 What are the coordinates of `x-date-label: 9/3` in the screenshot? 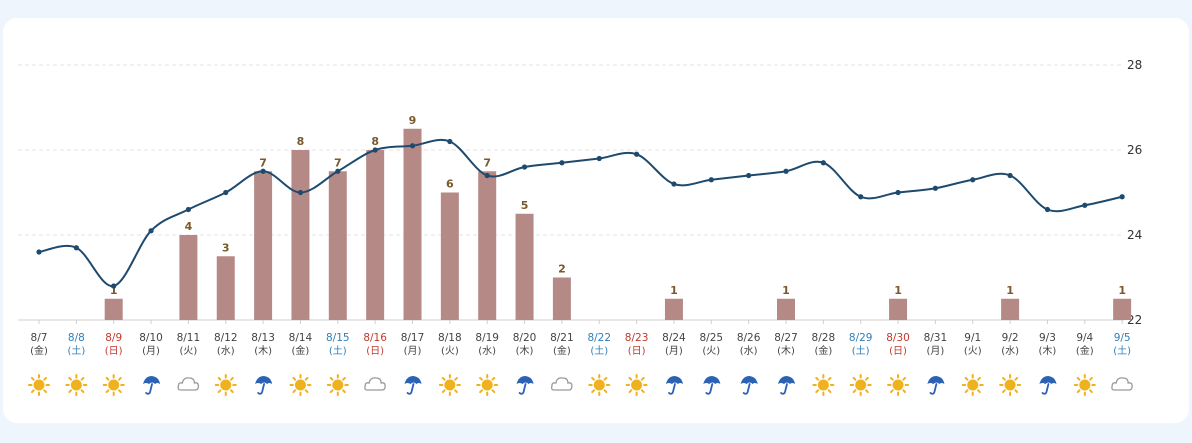 It's located at (1047, 338).